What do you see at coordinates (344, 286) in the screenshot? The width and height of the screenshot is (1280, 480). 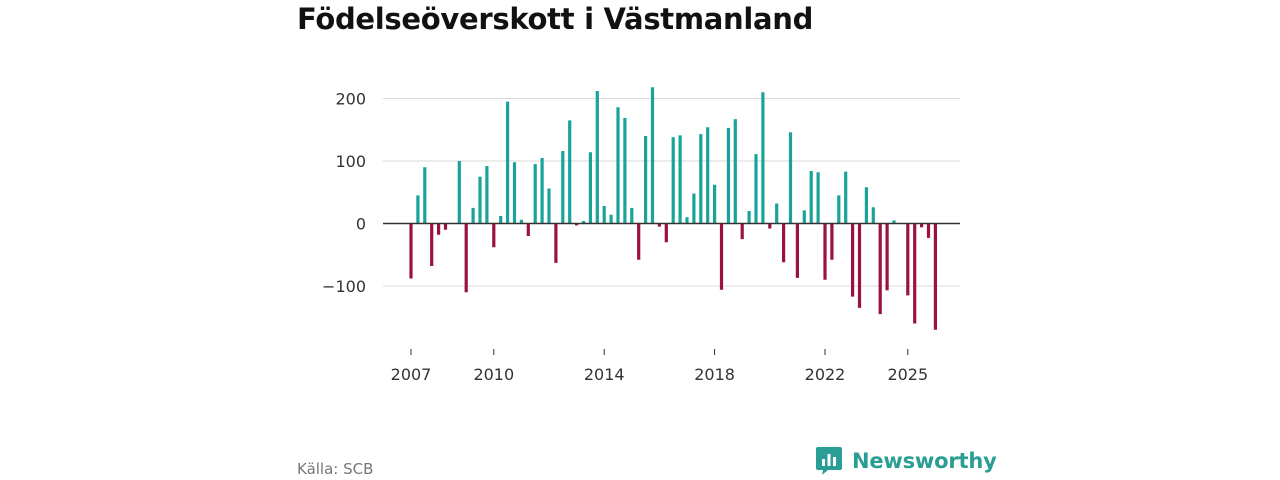 I see `y-tick-label: −100` at bounding box center [344, 286].